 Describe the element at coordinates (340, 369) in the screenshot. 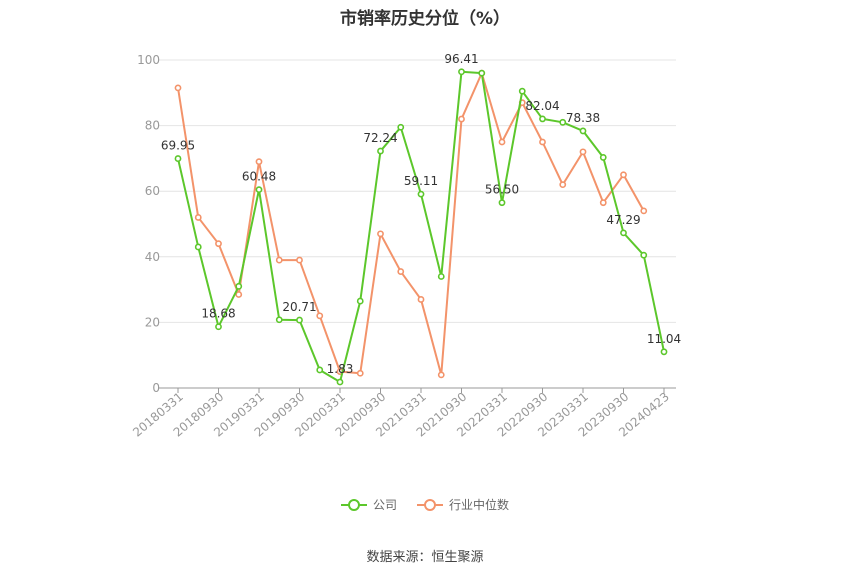

I see `data-label: 1.83` at that location.